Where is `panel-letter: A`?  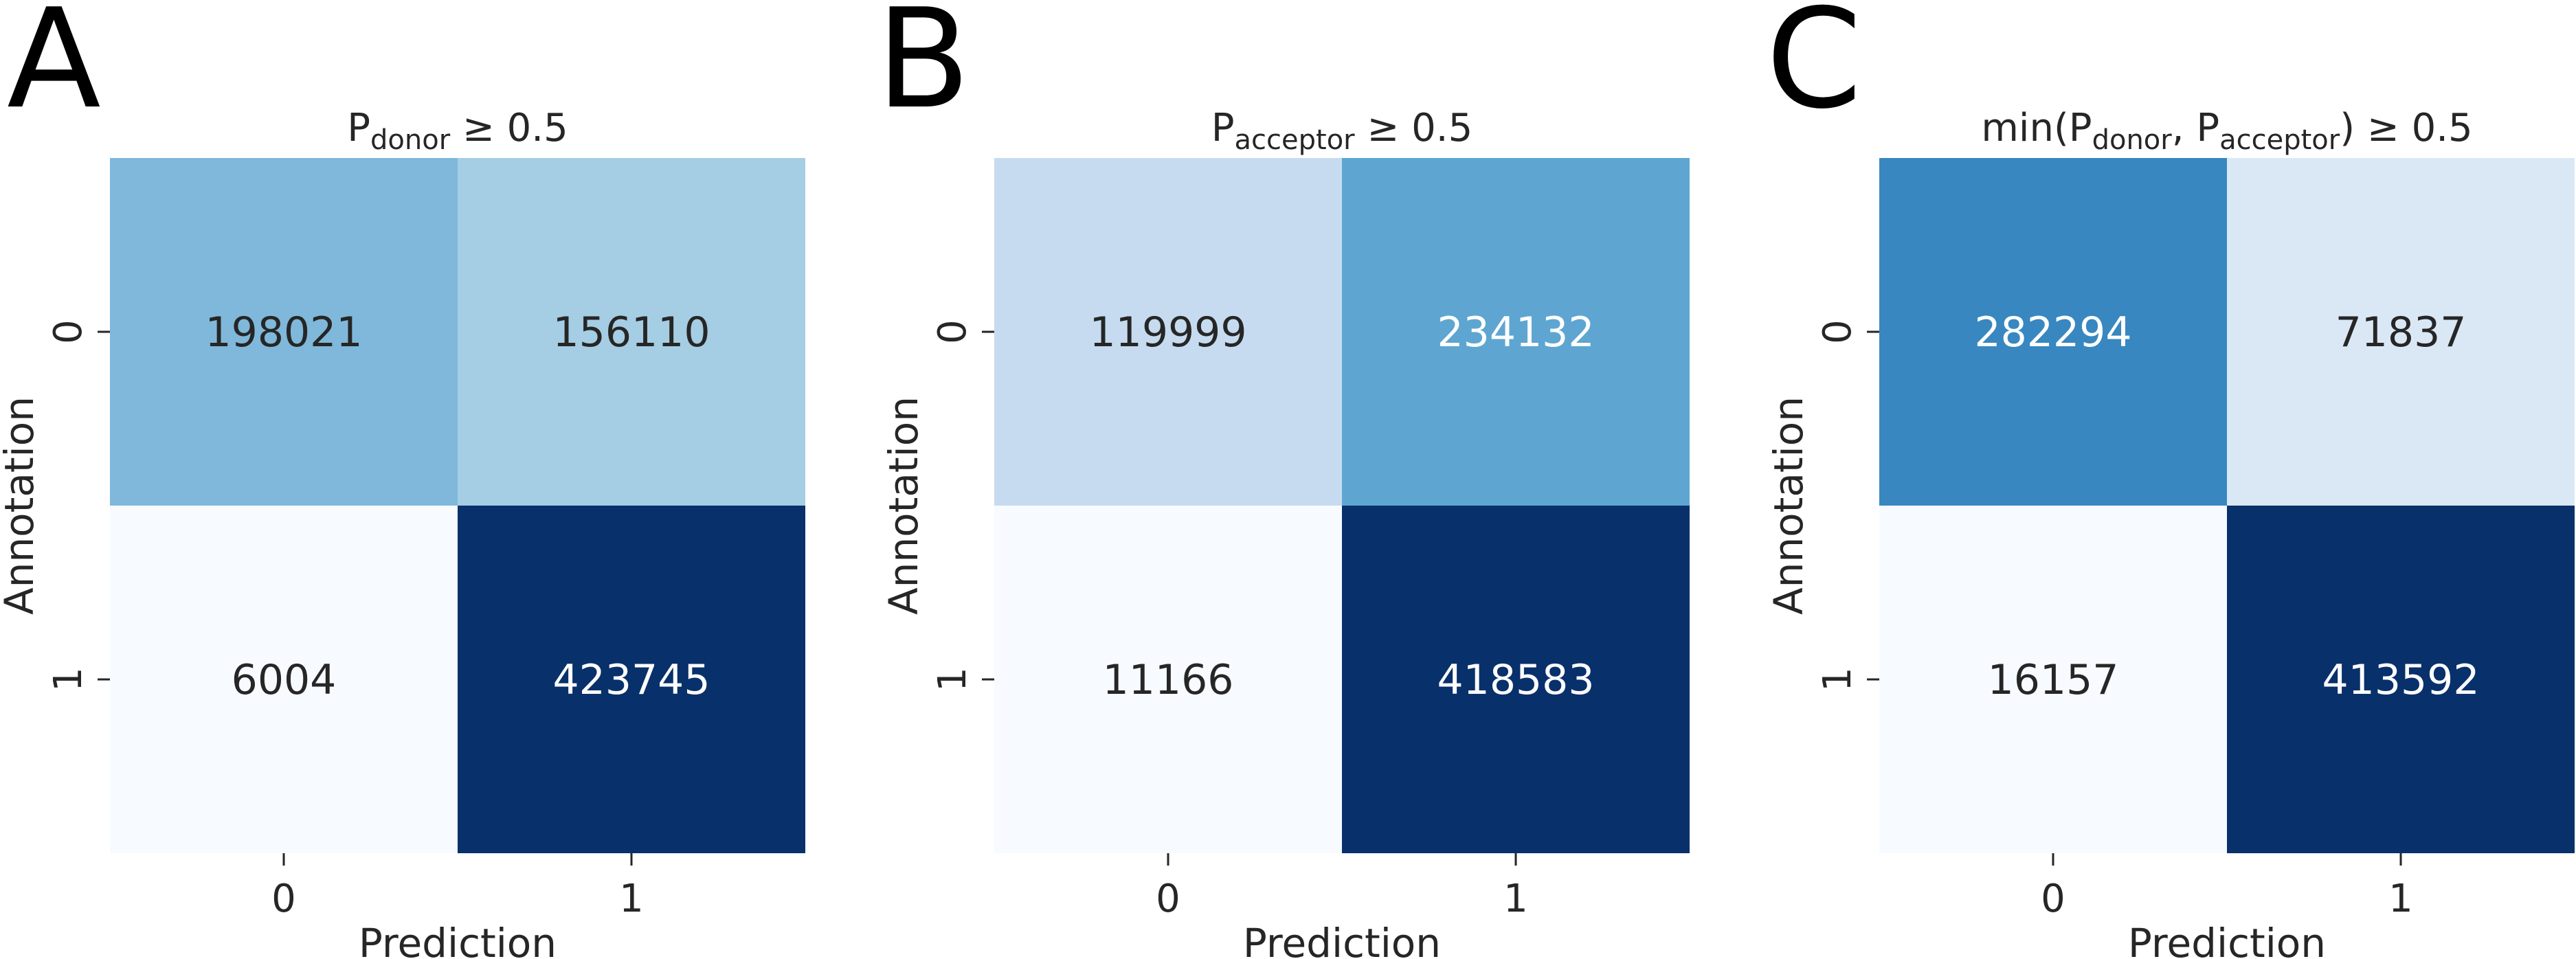
panel-letter: A is located at coordinates (54, 69).